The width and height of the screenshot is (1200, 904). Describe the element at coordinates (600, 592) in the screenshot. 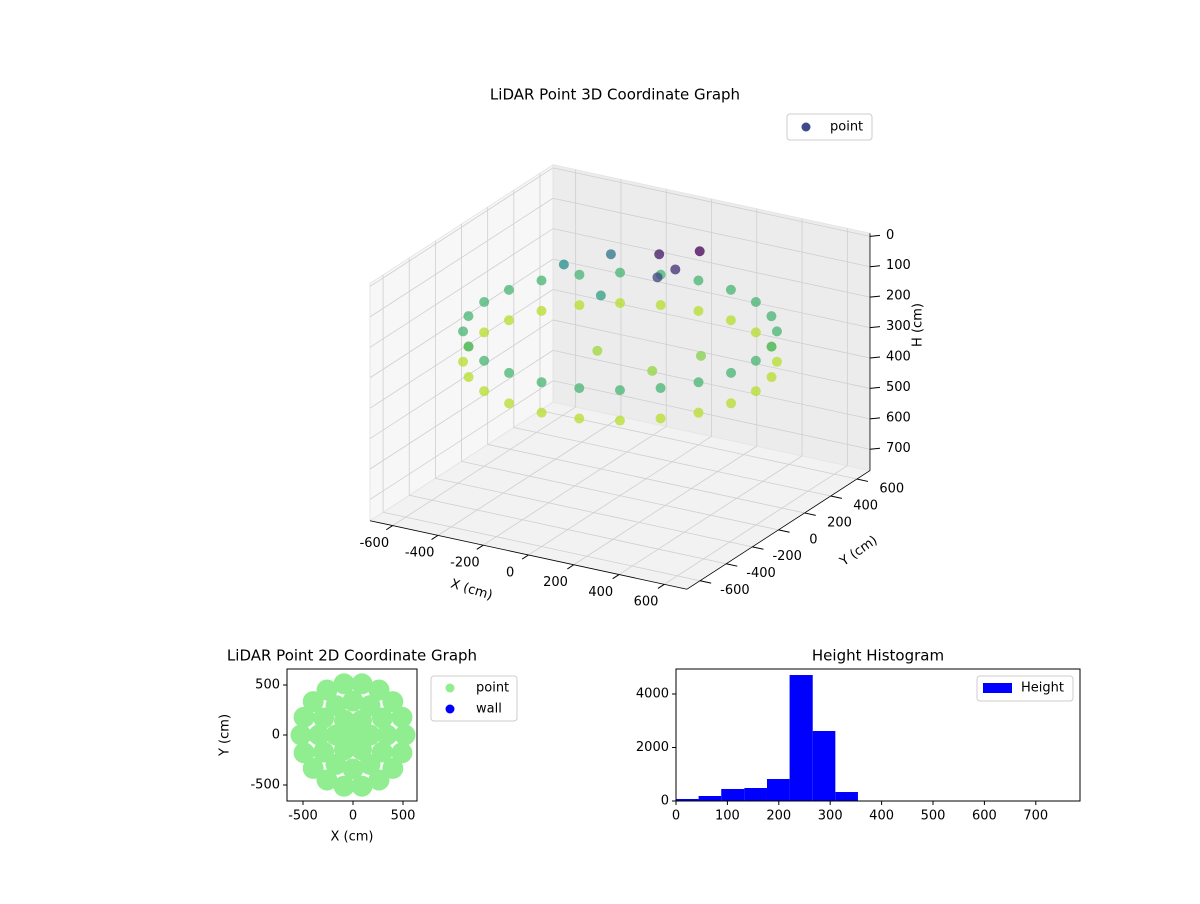

I see `x-tick-label: 400` at that location.